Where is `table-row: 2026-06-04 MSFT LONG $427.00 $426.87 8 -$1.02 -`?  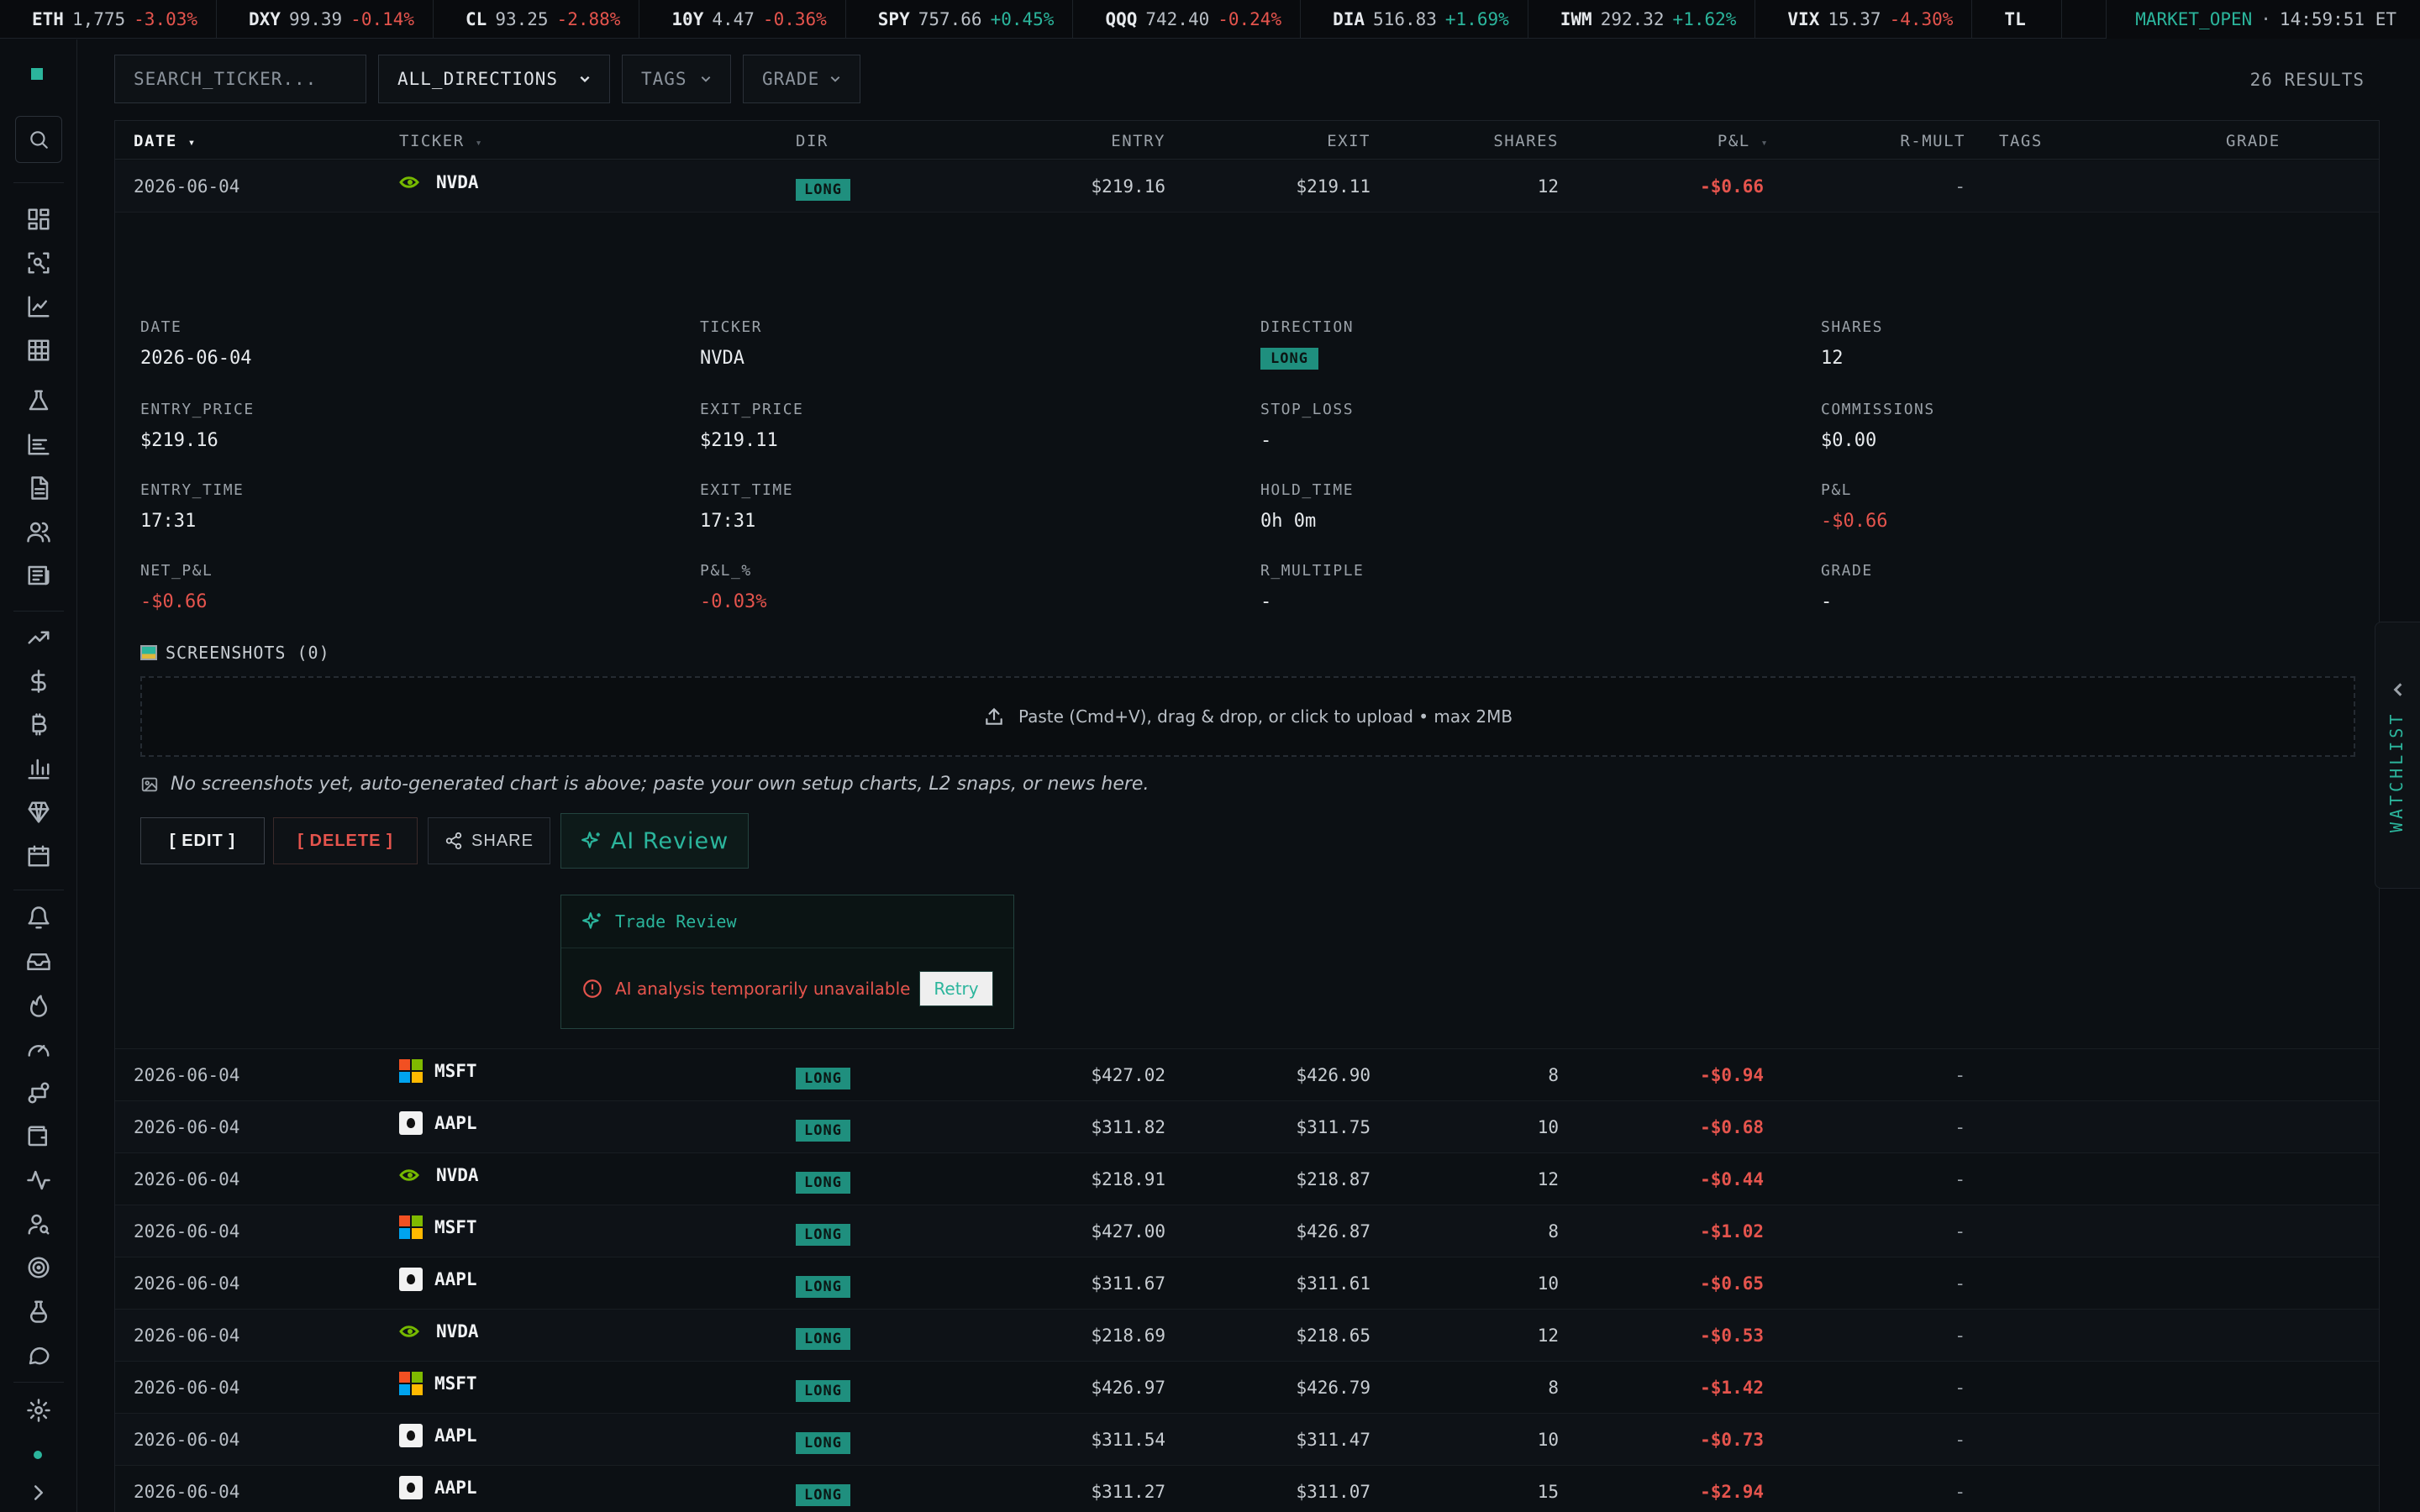
table-row: 2026-06-04 MSFT LONG $427.00 $426.87 8 -$1.02 - is located at coordinates (1247, 1231).